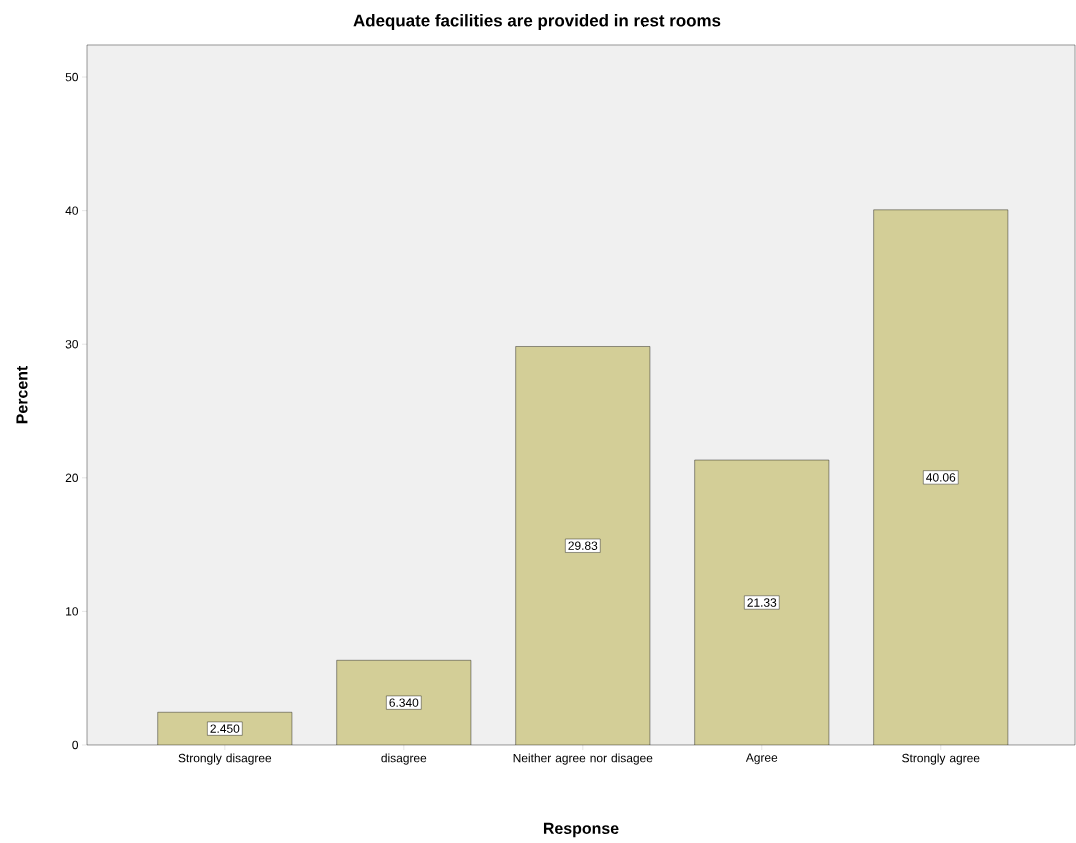 The image size is (1076, 843). Describe the element at coordinates (941, 759) in the screenshot. I see `x-tick-label: Strongly agree` at that location.